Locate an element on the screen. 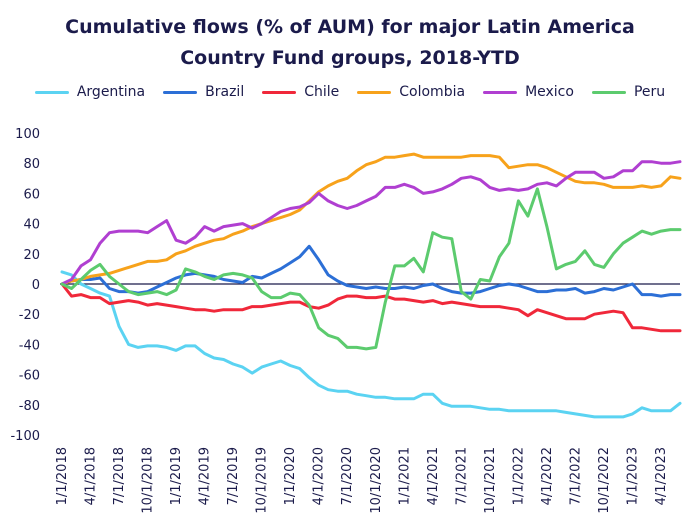 The height and width of the screenshot is (525, 700). x-tick-label: 7/1/2018 is located at coordinates (119, 476).